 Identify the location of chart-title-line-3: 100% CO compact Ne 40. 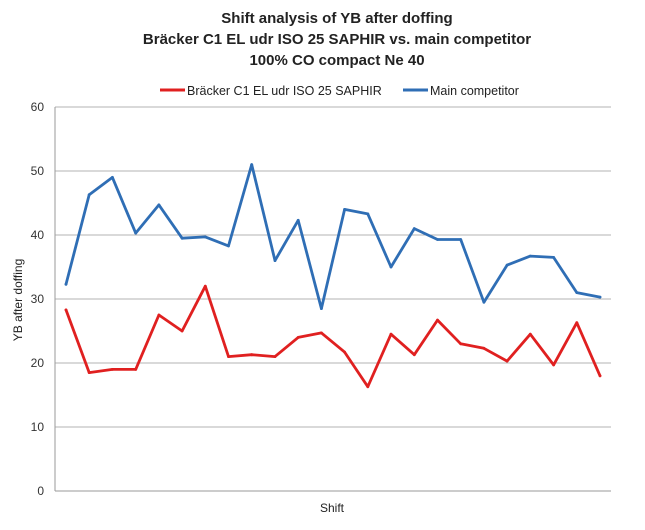
(336, 60).